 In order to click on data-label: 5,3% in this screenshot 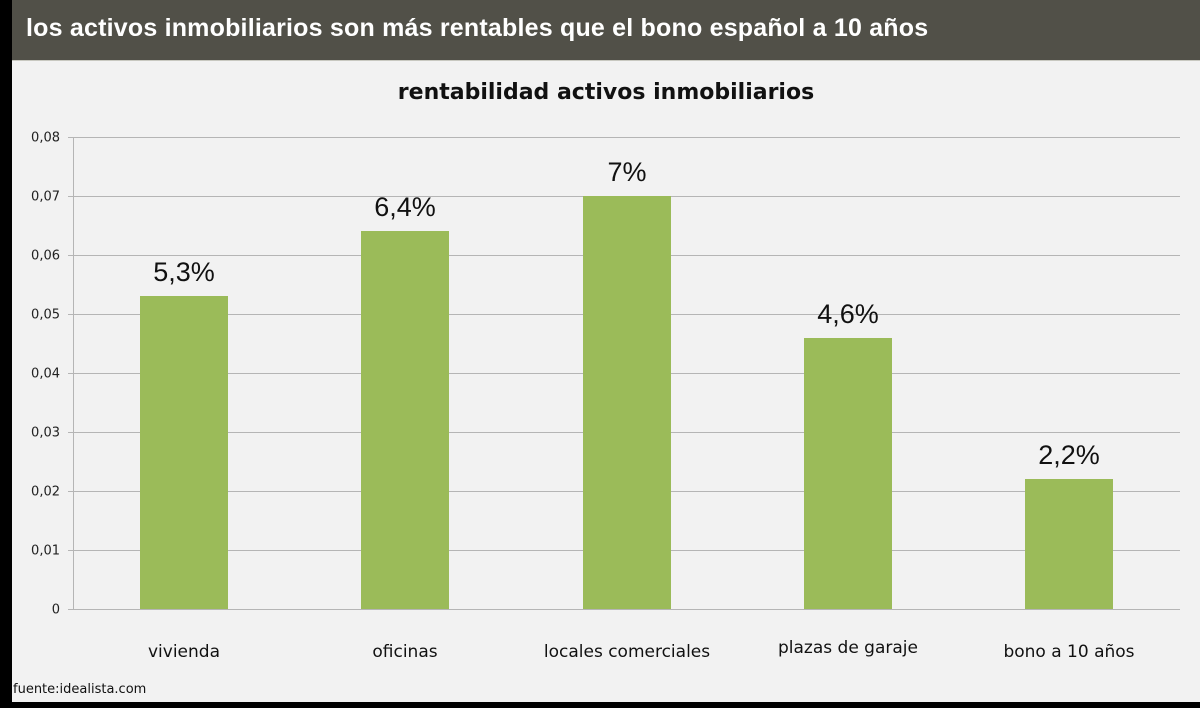, I will do `click(184, 272)`.